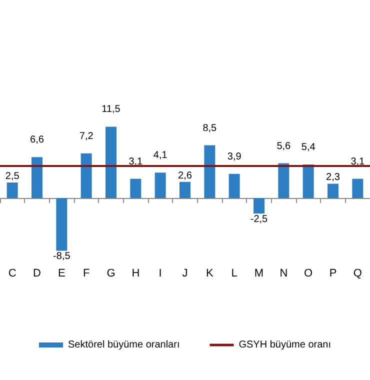 The width and height of the screenshot is (370, 380). I want to click on data-label: 5,6, so click(284, 146).